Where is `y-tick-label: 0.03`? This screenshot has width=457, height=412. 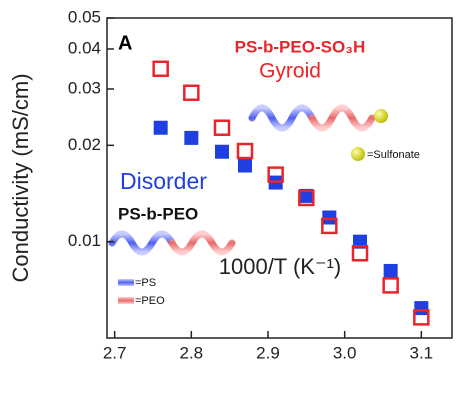 y-tick-label: 0.03 is located at coordinates (84, 87).